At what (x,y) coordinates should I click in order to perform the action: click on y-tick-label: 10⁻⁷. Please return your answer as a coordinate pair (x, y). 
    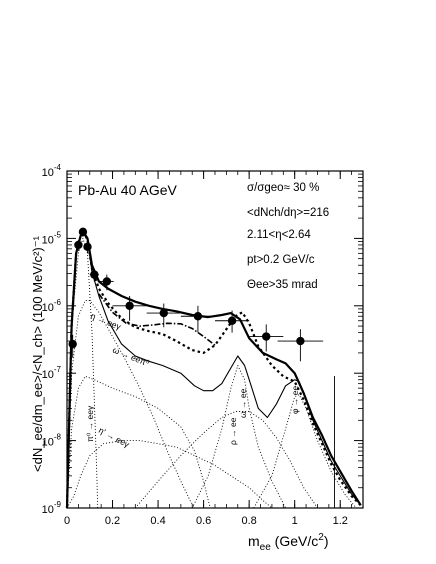
    Looking at the image, I should click on (52, 373).